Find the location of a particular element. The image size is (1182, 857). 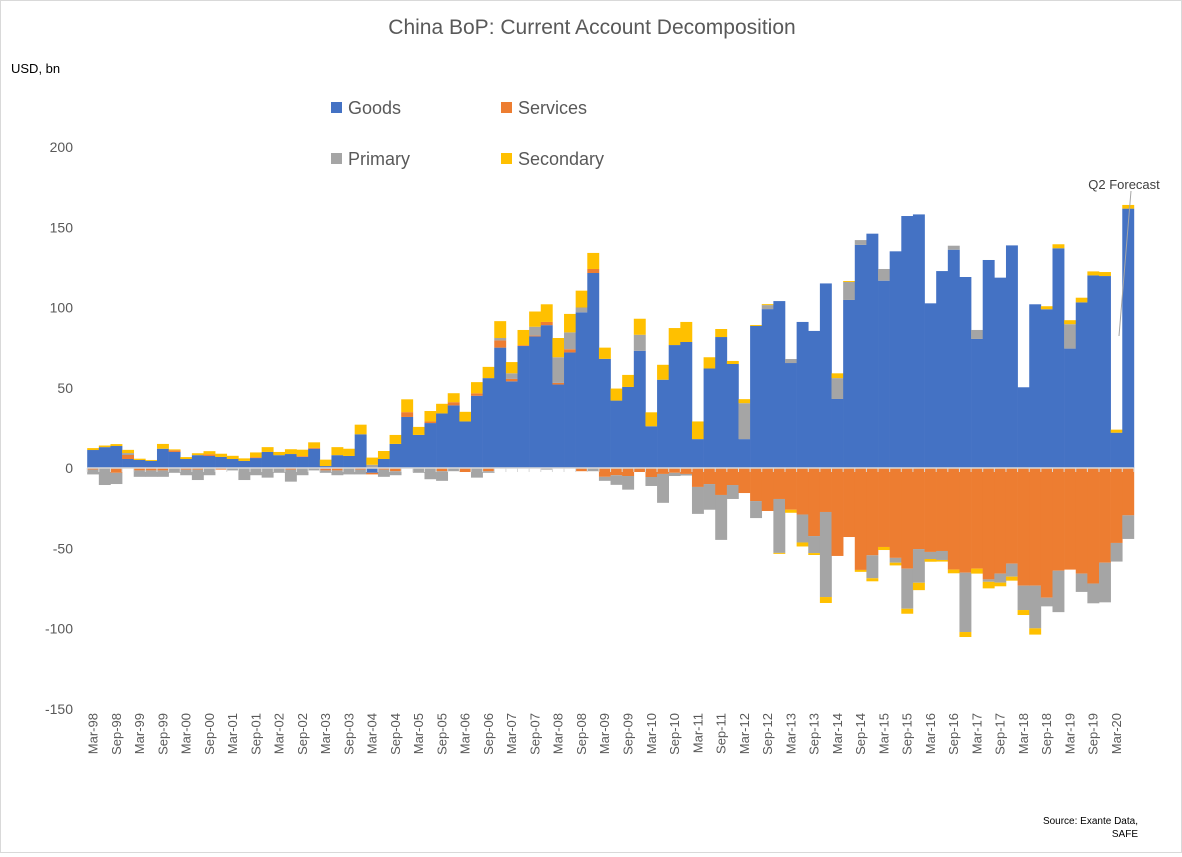

x-tick-label: Mar-00 is located at coordinates (186, 733).